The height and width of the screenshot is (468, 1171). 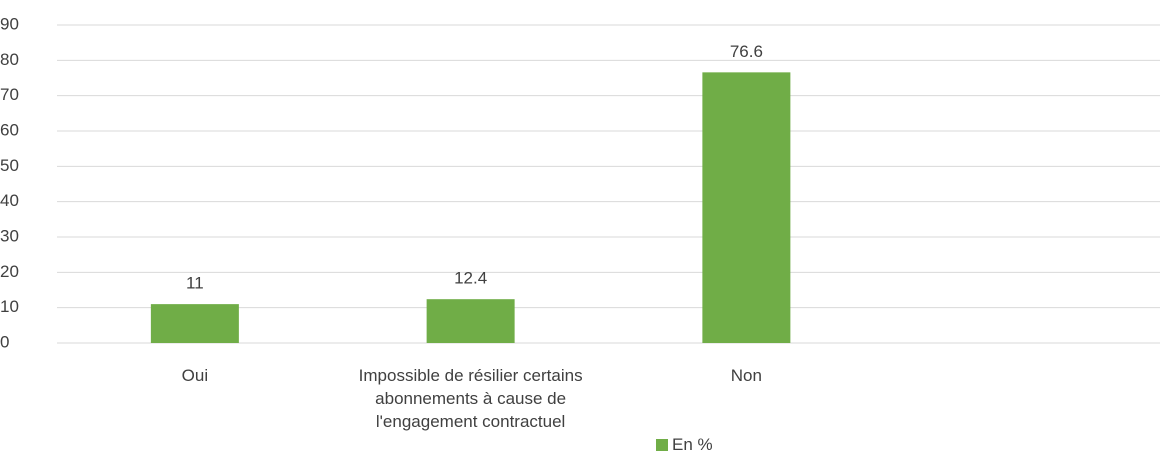 I want to click on data-label: 76.6, so click(x=746, y=51).